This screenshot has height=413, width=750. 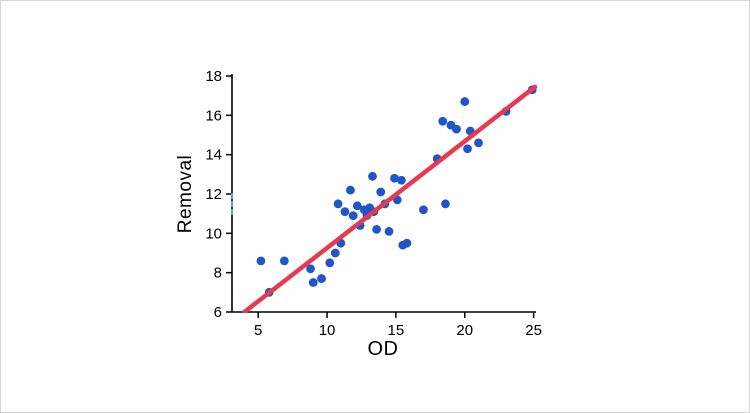 What do you see at coordinates (258, 330) in the screenshot?
I see `x-tick-label: 5` at bounding box center [258, 330].